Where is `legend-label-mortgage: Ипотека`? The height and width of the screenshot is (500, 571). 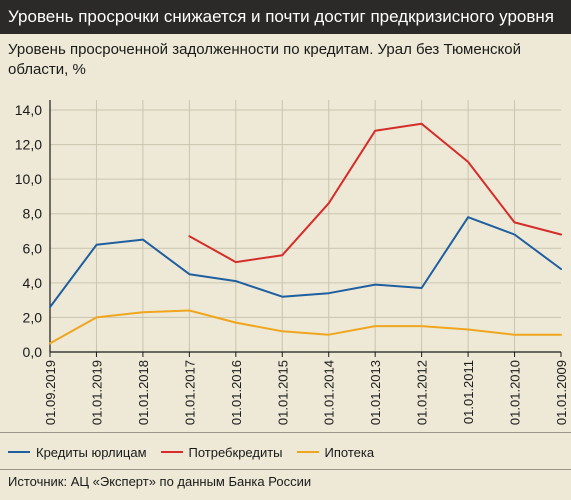 legend-label-mortgage: Ипотека is located at coordinates (349, 452).